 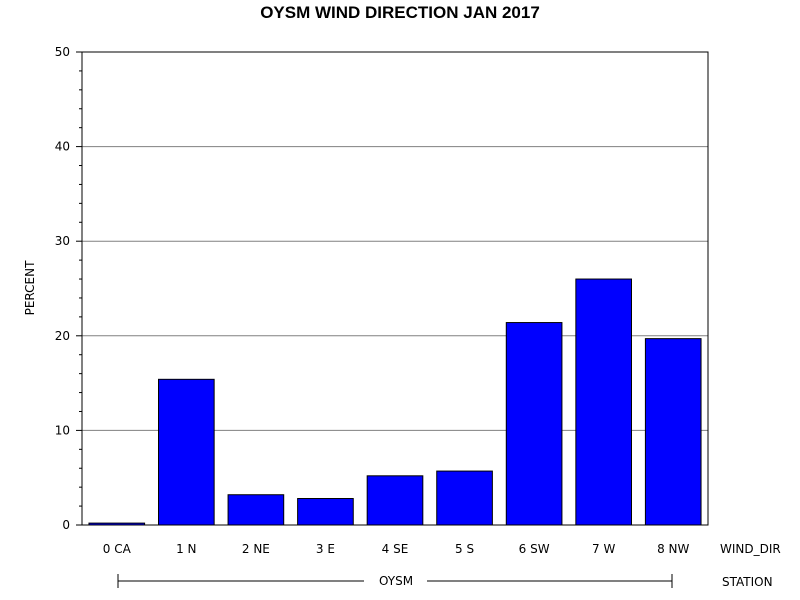 I want to click on x-tick-label: 1 N, so click(x=186, y=549).